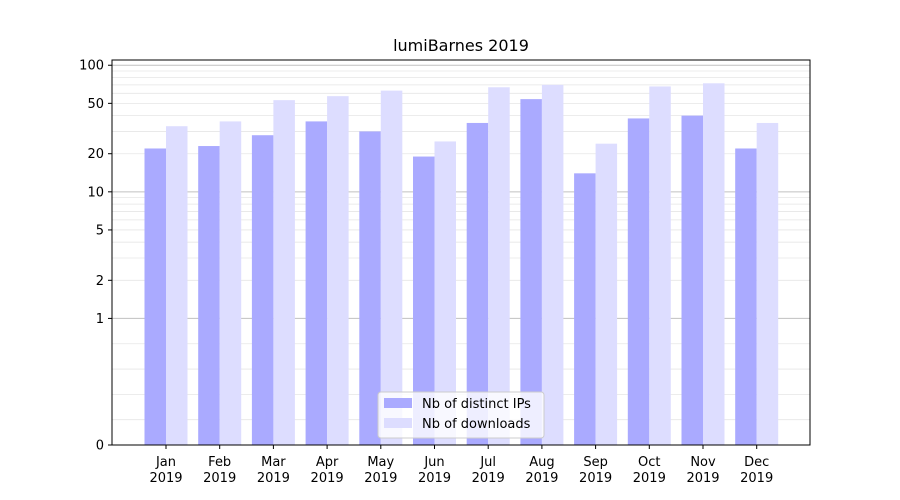  I want to click on y-tick-label: 0, so click(100, 446).